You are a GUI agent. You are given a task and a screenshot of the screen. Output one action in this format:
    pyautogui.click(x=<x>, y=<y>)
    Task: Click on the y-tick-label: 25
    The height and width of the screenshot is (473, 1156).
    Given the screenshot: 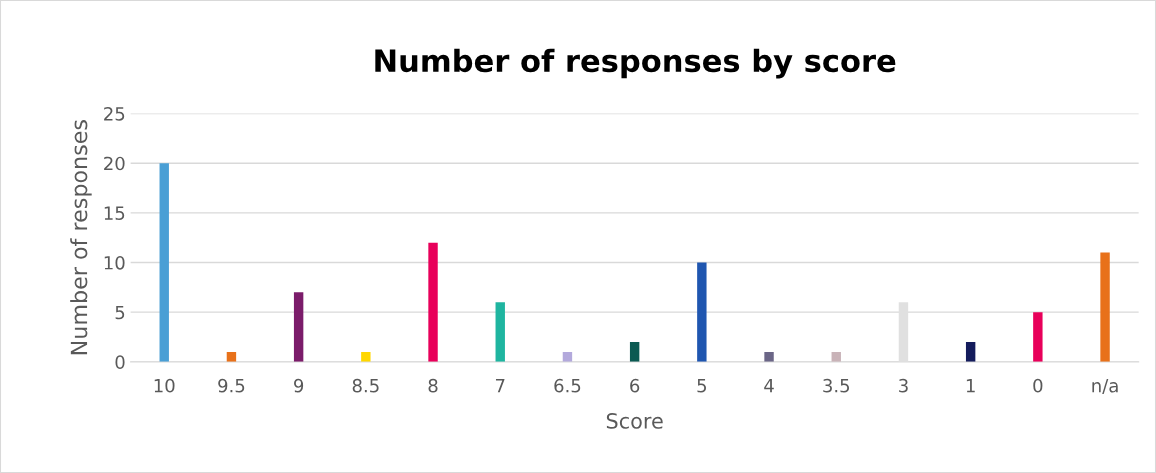 What is the action you would take?
    pyautogui.click(x=114, y=113)
    